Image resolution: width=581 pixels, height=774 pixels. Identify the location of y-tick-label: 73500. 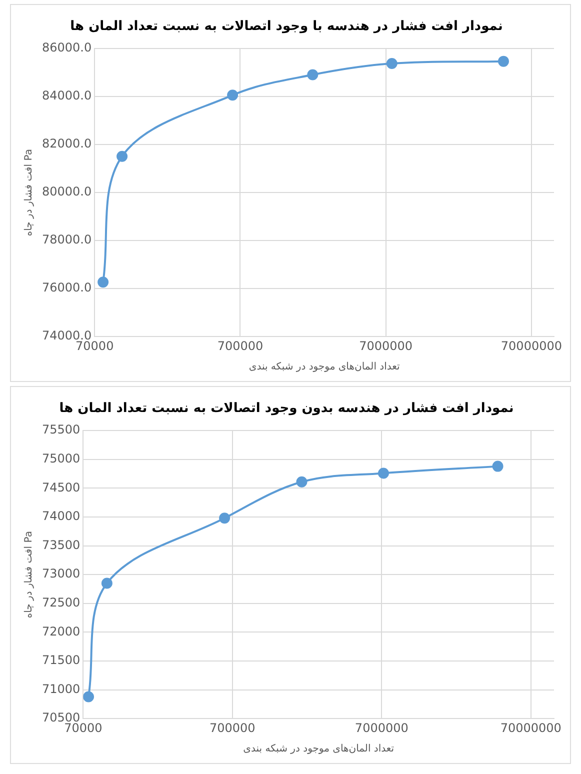
(61, 545).